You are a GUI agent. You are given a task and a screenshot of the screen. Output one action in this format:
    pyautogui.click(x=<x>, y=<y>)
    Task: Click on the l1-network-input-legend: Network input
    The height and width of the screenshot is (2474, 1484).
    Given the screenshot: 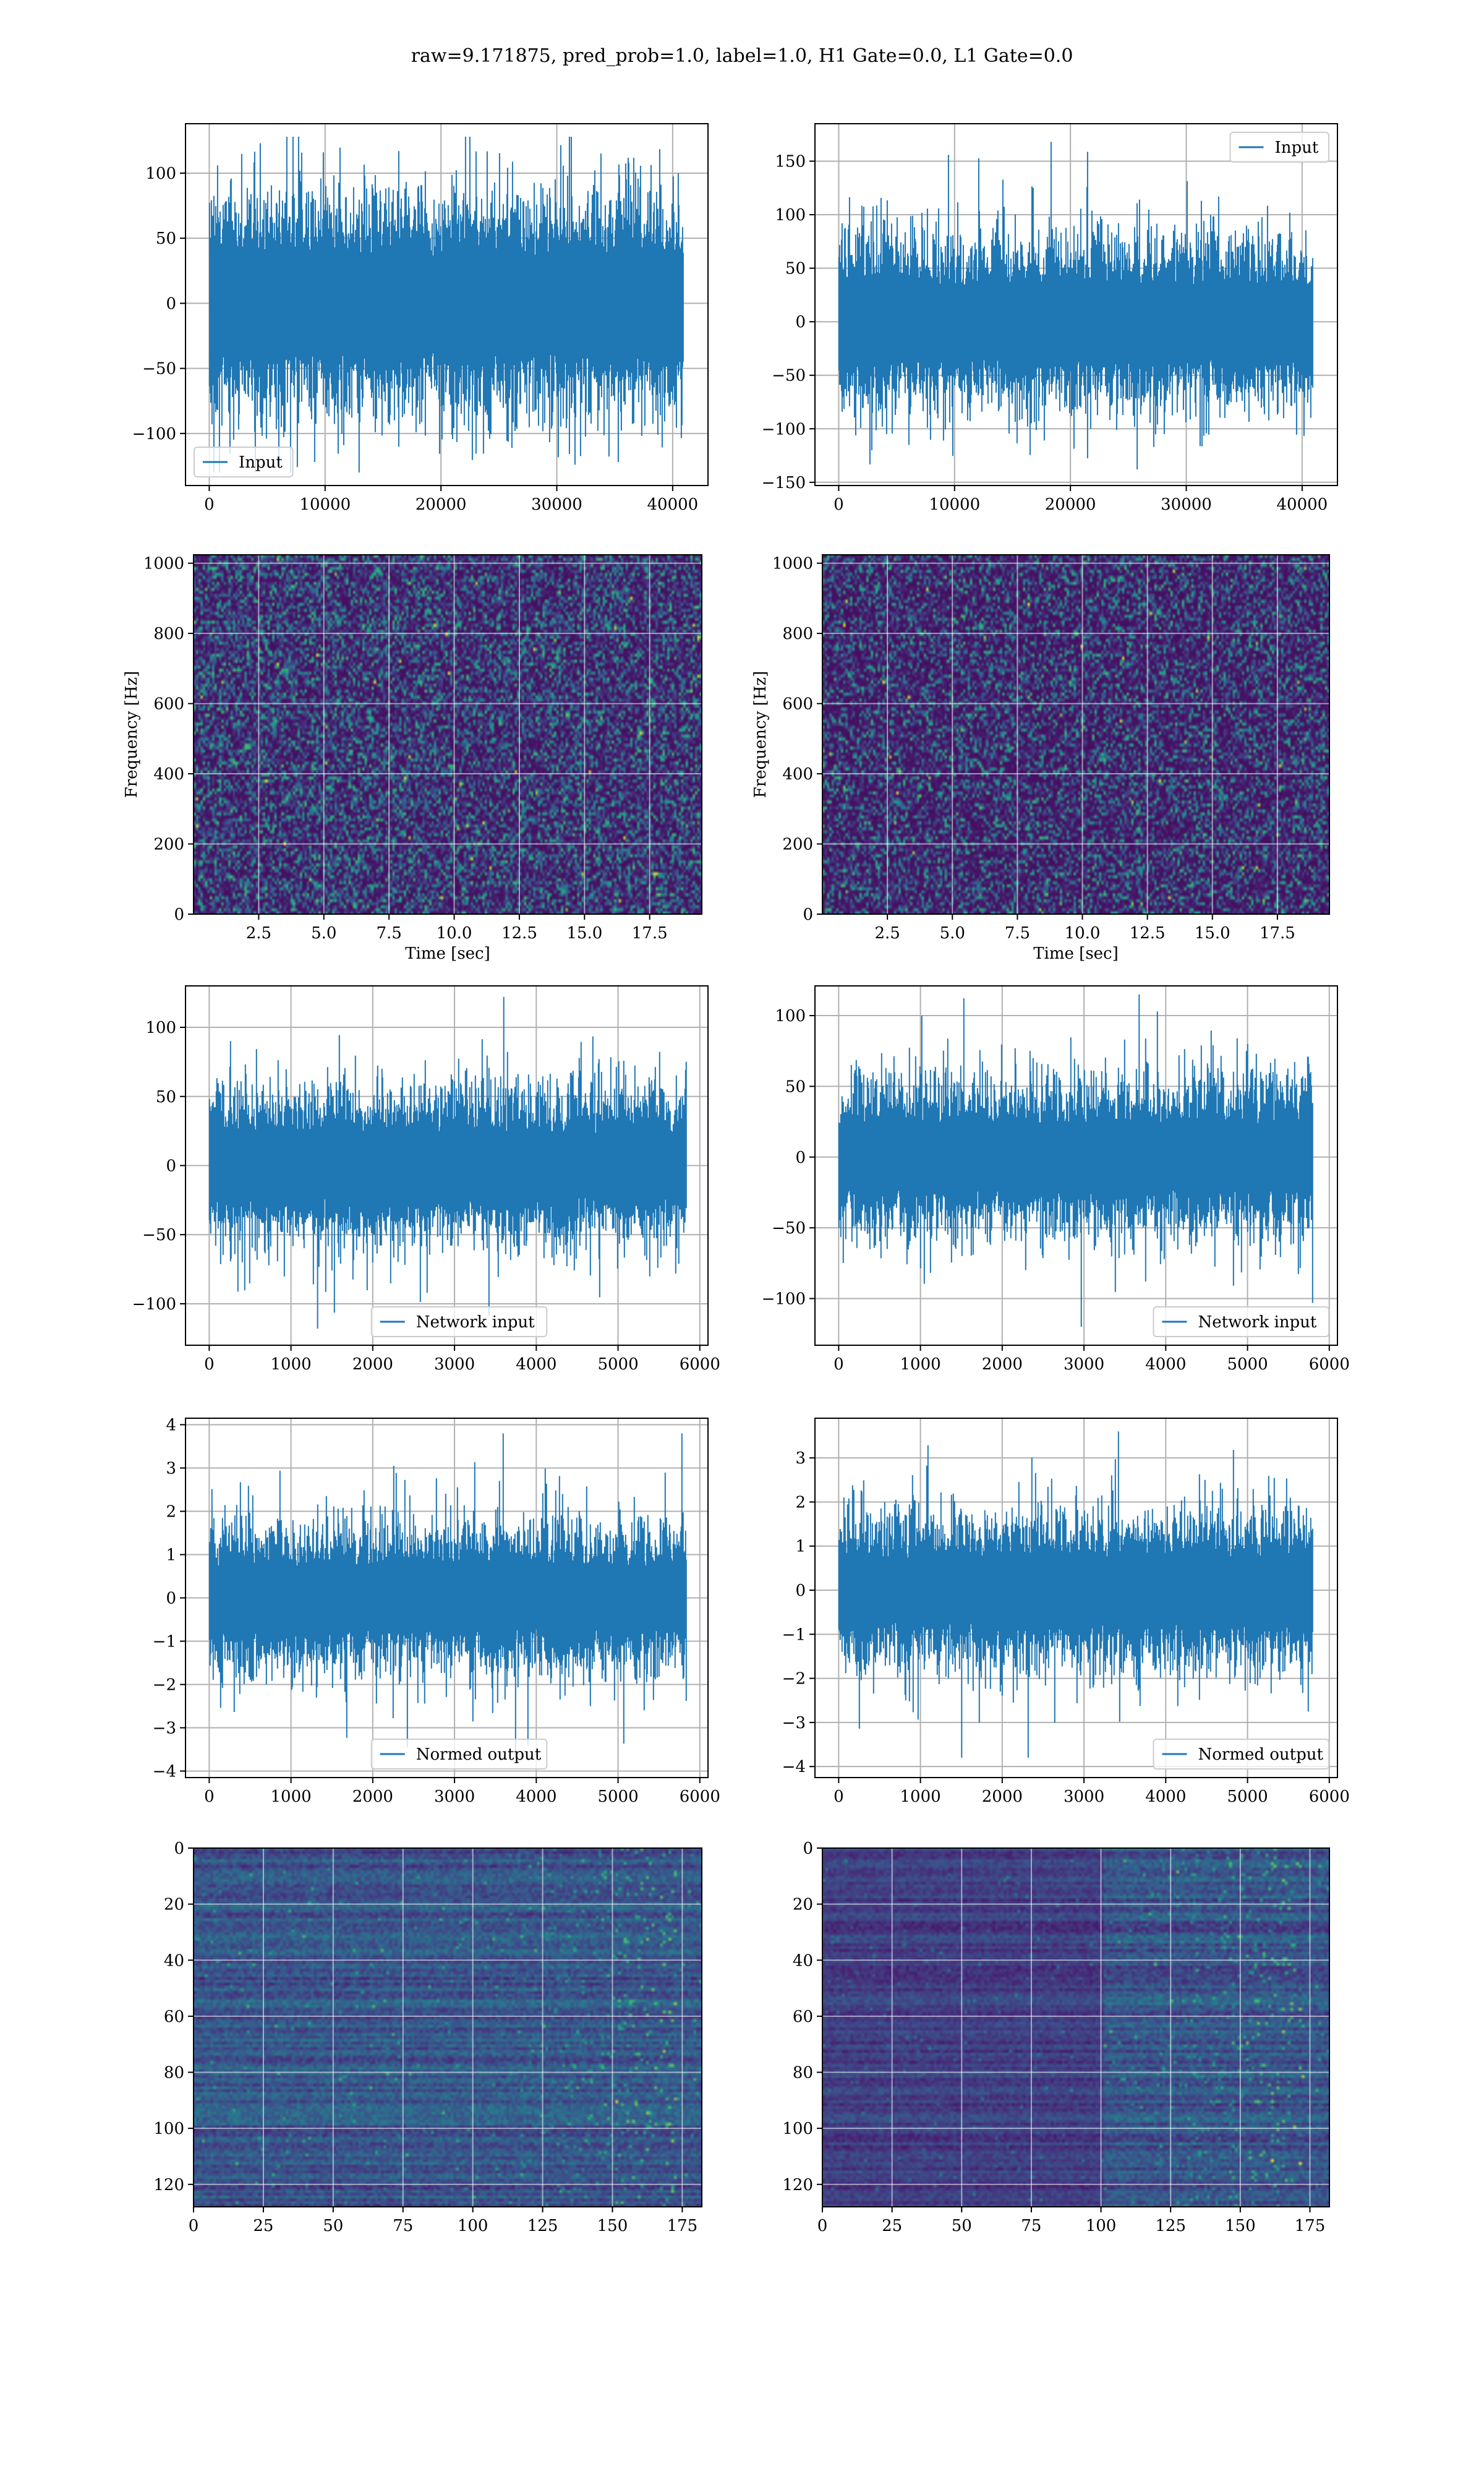 What is the action you would take?
    pyautogui.click(x=1241, y=1321)
    